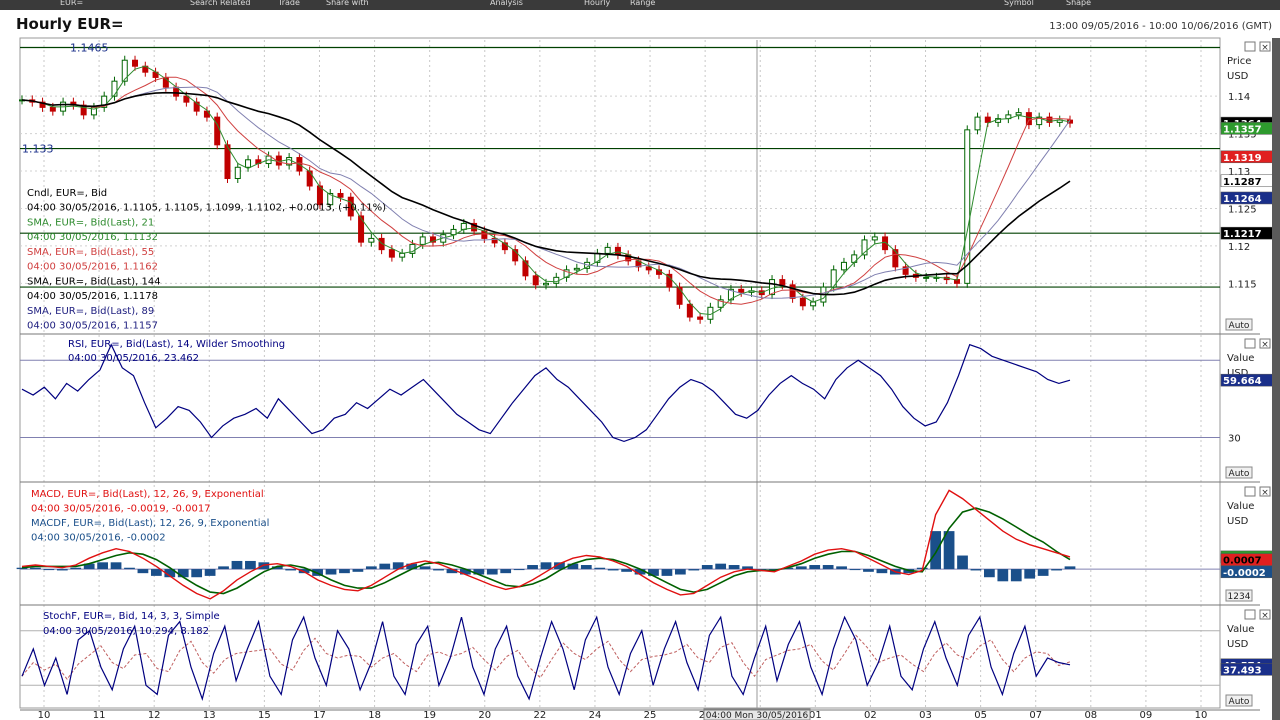 This screenshot has height=720, width=1280. I want to click on hourly-button: Hourly, so click(597, 3).